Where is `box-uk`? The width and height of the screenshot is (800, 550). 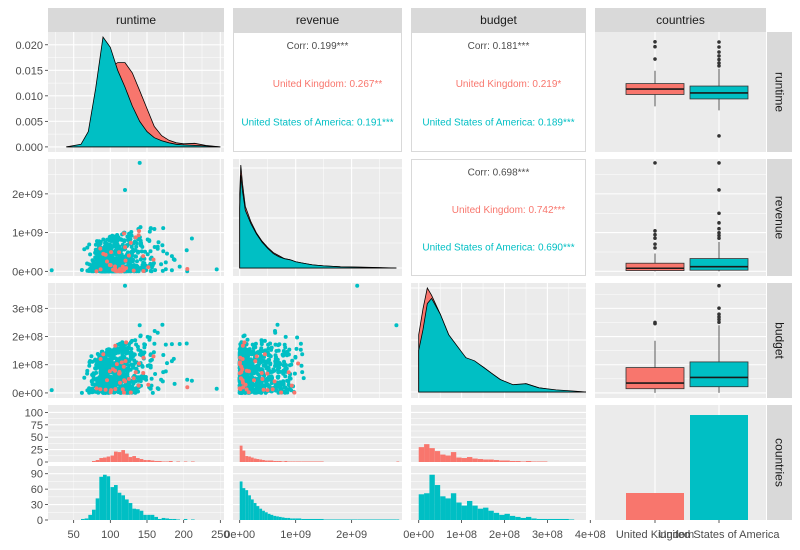
box-uk is located at coordinates (655, 378).